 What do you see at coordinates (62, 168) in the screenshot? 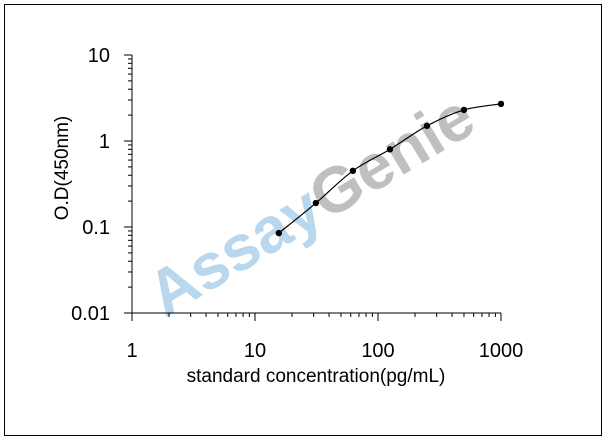
I see `y-axis-title: O.D(450nm)` at bounding box center [62, 168].